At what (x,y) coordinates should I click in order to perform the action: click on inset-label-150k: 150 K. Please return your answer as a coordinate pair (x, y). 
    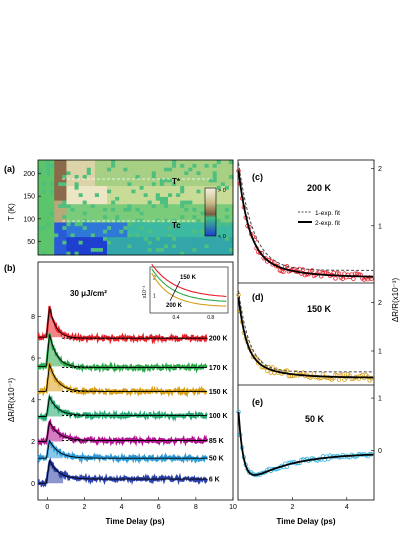
    Looking at the image, I should click on (188, 278).